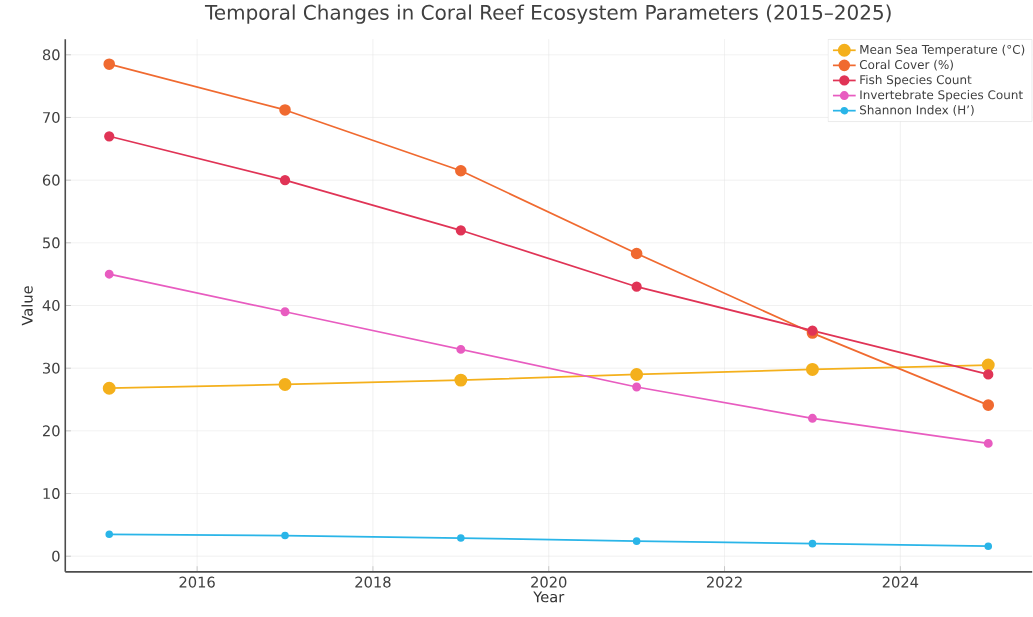 This screenshot has width=1033, height=617. Describe the element at coordinates (547, 14) in the screenshot. I see `chart-title: Temporal Changes in Coral Reef Ecosystem Parameters (2015–2025)` at that location.